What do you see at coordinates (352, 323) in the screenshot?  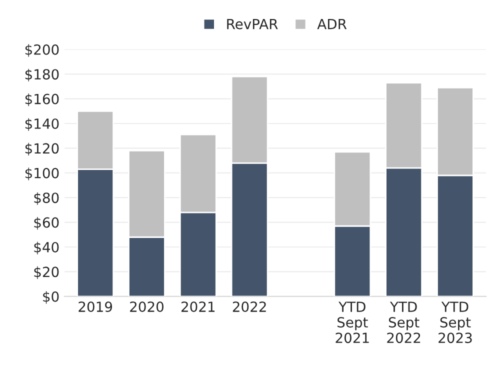 I see `x-tick-label: YTD Sept 2021` at bounding box center [352, 323].